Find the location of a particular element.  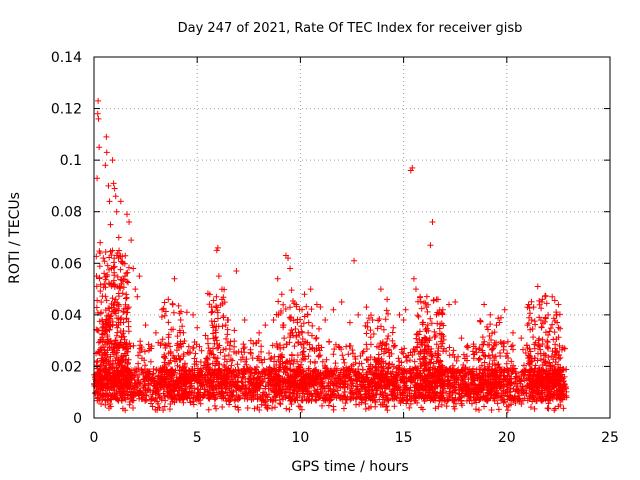

x-tick-label: 5 is located at coordinates (197, 438).